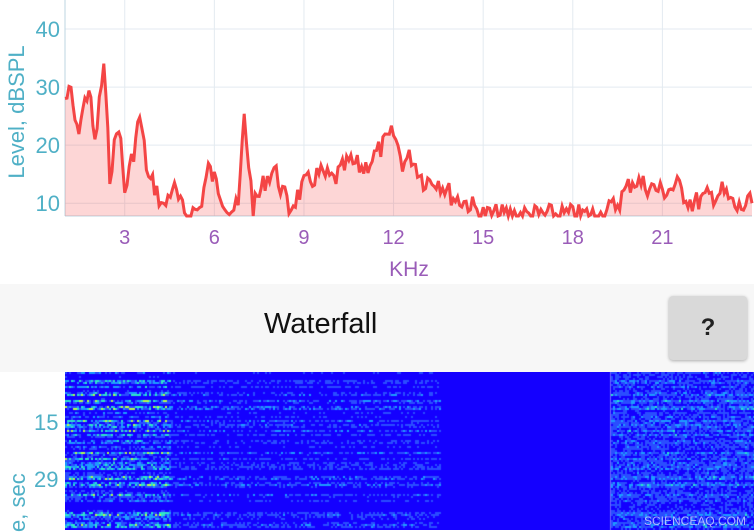 The height and width of the screenshot is (532, 754). I want to click on x-tick-label: 9, so click(303, 238).